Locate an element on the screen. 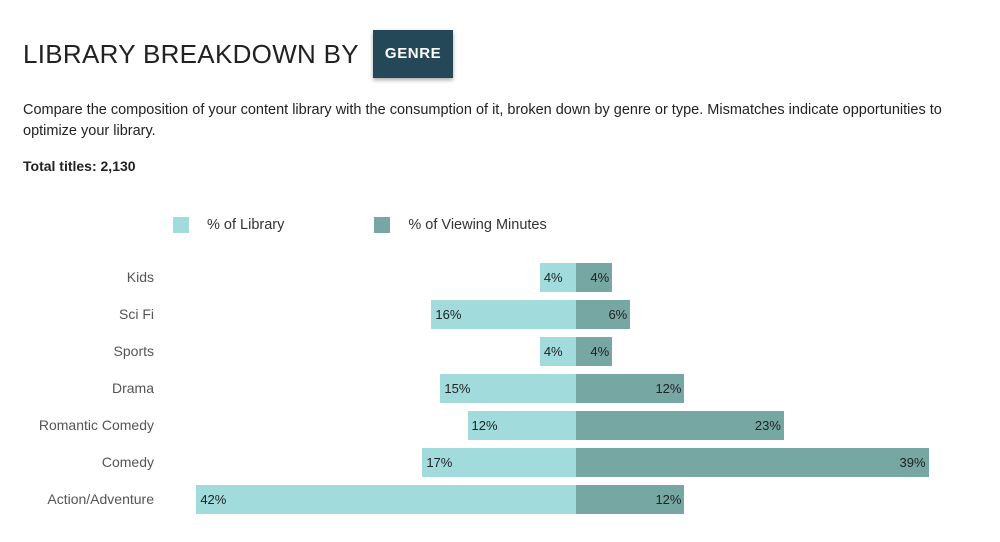  chart-legend: % of Library % of Viewing Minutes is located at coordinates (360, 225).